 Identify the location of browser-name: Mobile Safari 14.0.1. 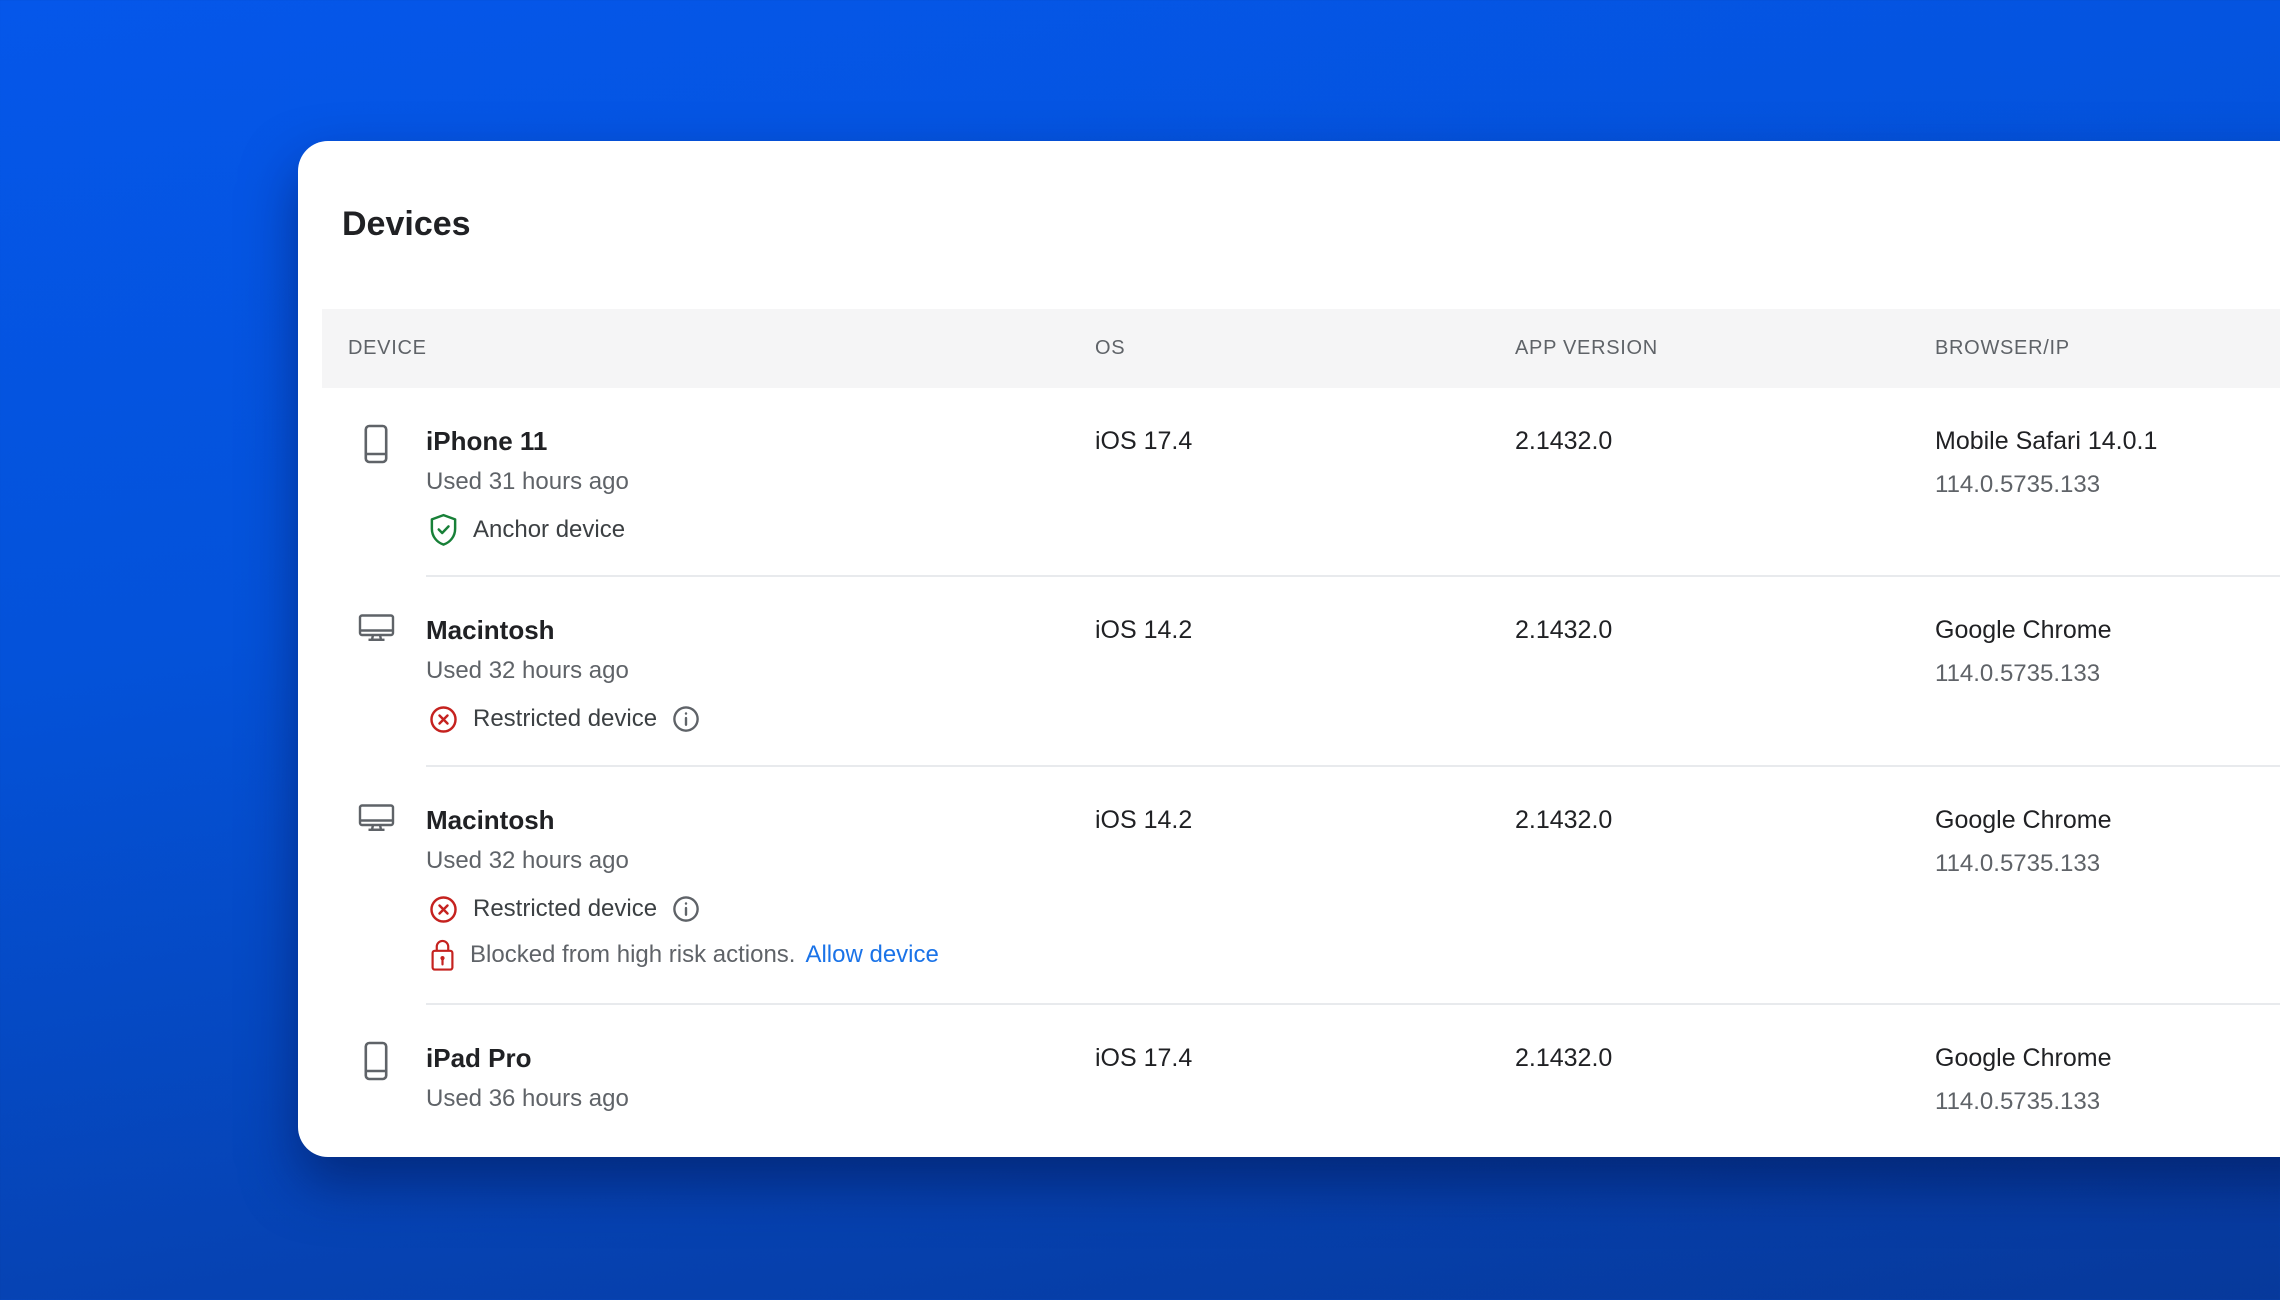
(2046, 441).